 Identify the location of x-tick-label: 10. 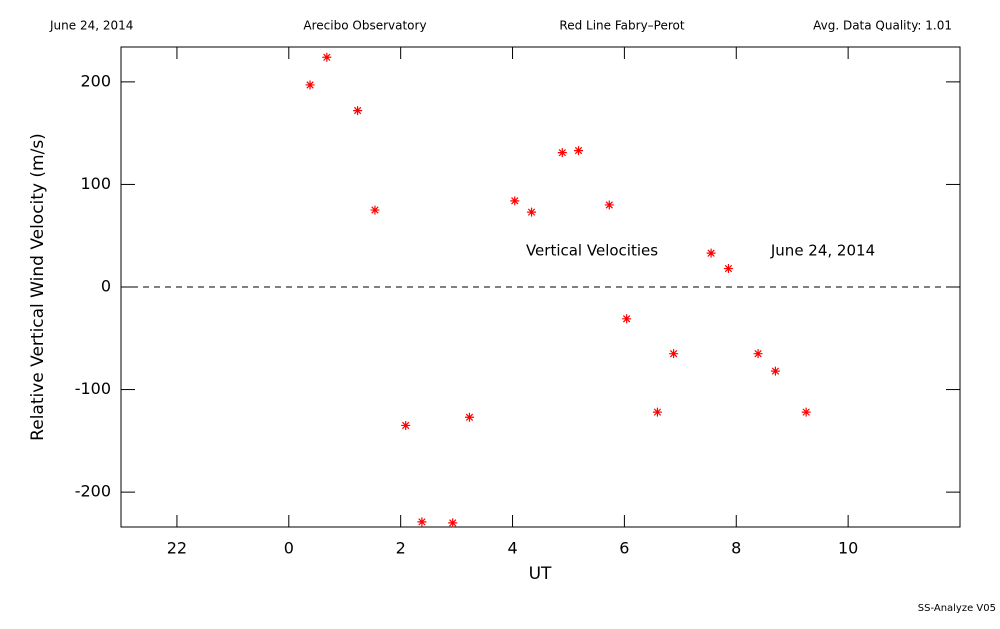
(848, 548).